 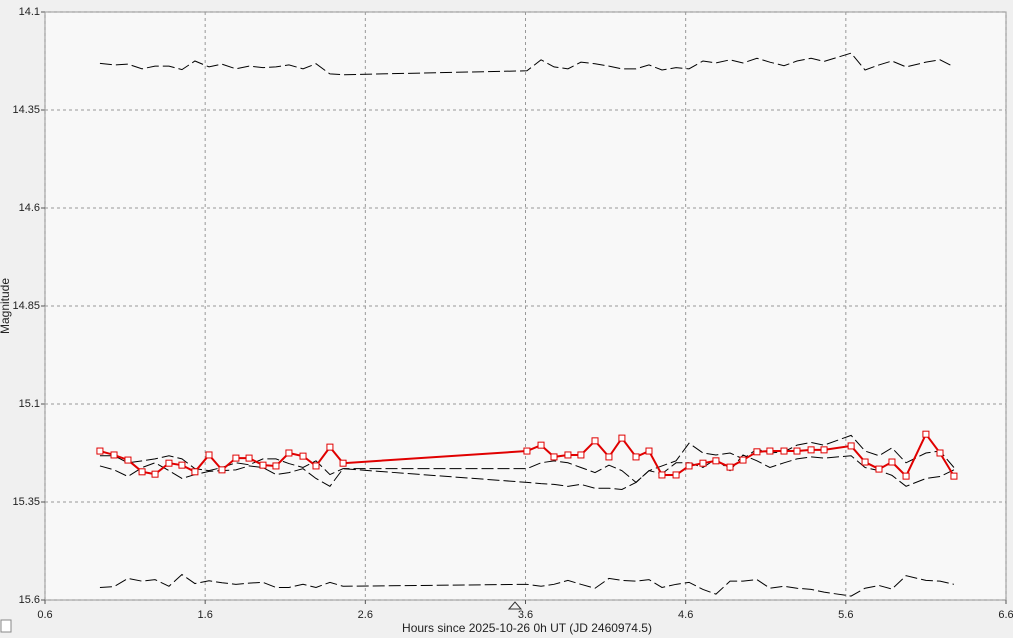 What do you see at coordinates (29, 600) in the screenshot?
I see `y-tick-label: 15.6` at bounding box center [29, 600].